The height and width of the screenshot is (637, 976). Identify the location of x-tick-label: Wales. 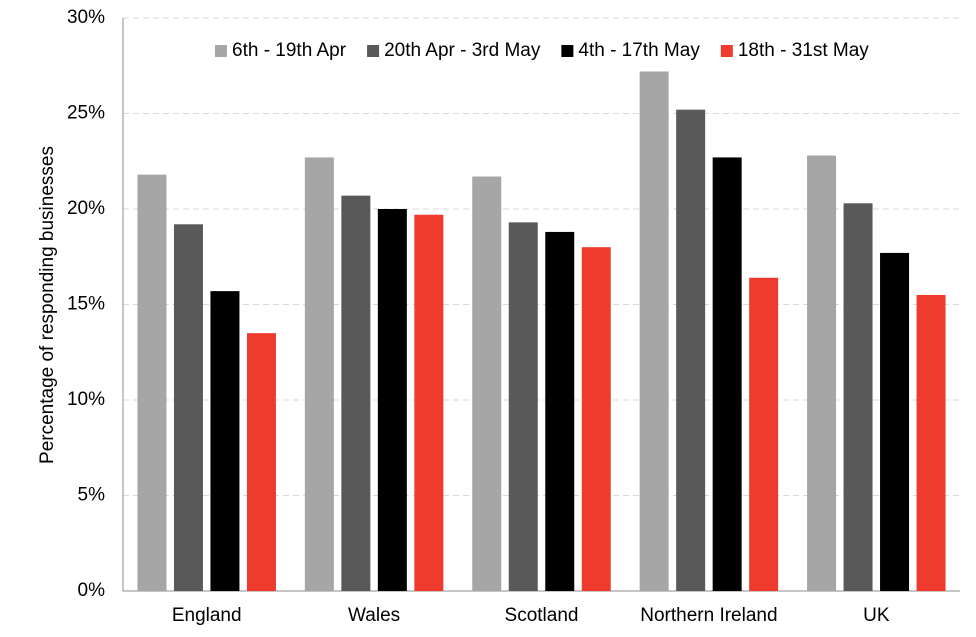
(374, 615).